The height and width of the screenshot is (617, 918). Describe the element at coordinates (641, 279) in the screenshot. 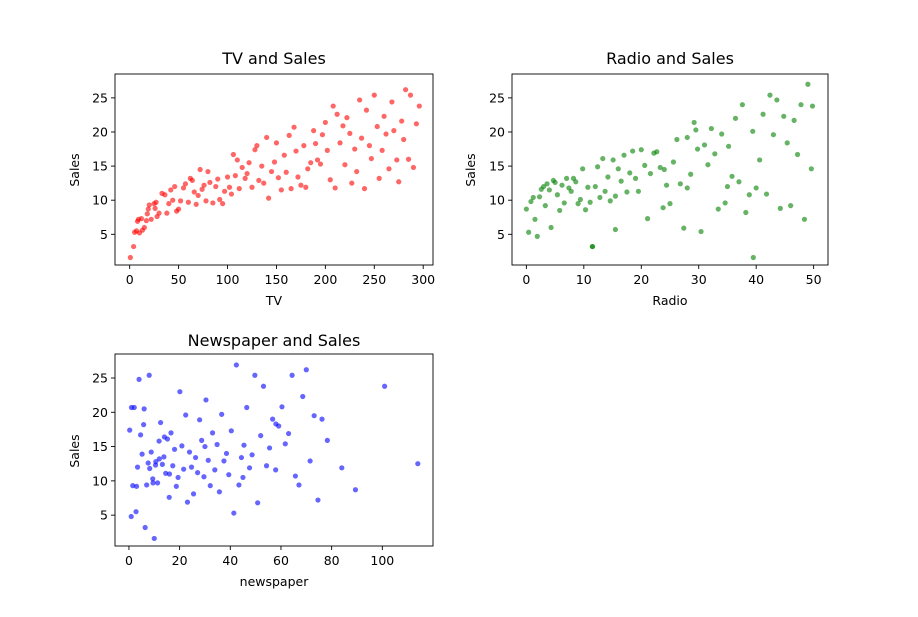

I see `radio-sales-xtick-label: 20` at that location.